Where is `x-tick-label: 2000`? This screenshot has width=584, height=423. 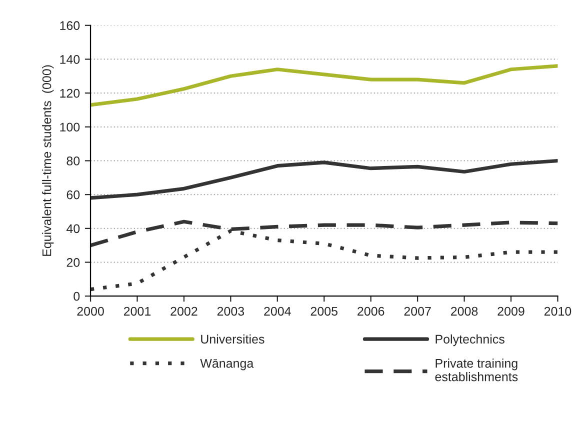 x-tick-label: 2000 is located at coordinates (90, 311).